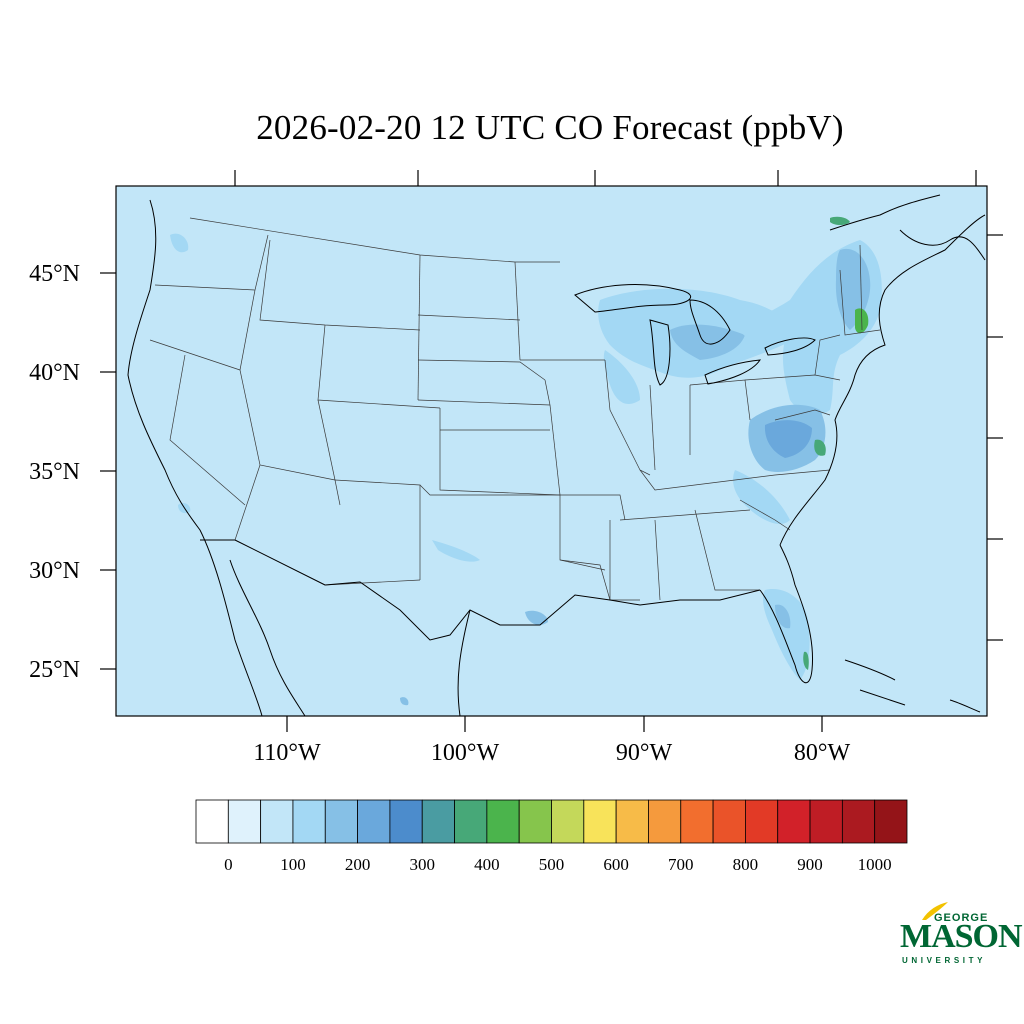 This screenshot has height=1024, width=1024. What do you see at coordinates (54, 571) in the screenshot?
I see `lat-label: 30°N` at bounding box center [54, 571].